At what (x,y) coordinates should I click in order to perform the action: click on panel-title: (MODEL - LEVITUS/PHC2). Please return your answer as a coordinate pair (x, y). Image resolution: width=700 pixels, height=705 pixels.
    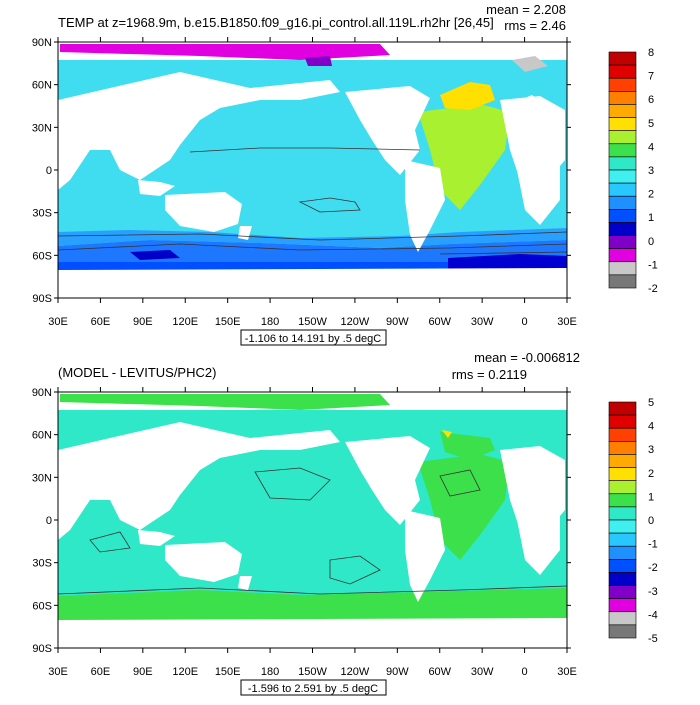
    Looking at the image, I should click on (137, 372).